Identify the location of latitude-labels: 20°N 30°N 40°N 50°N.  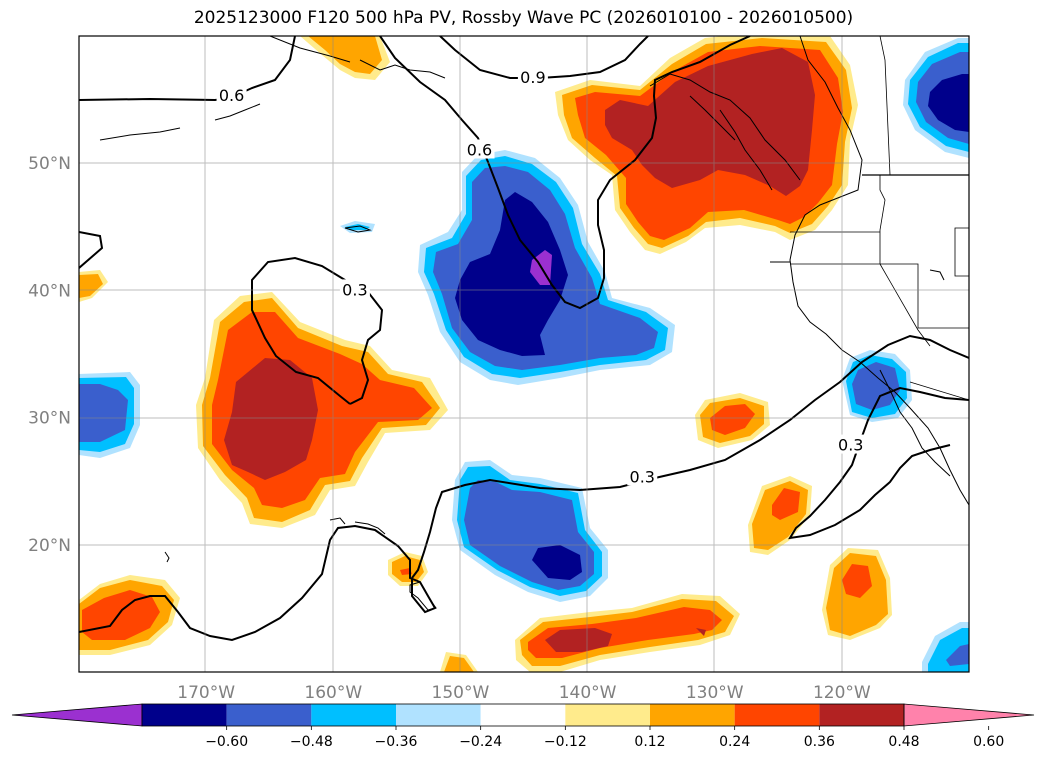
(49, 355).